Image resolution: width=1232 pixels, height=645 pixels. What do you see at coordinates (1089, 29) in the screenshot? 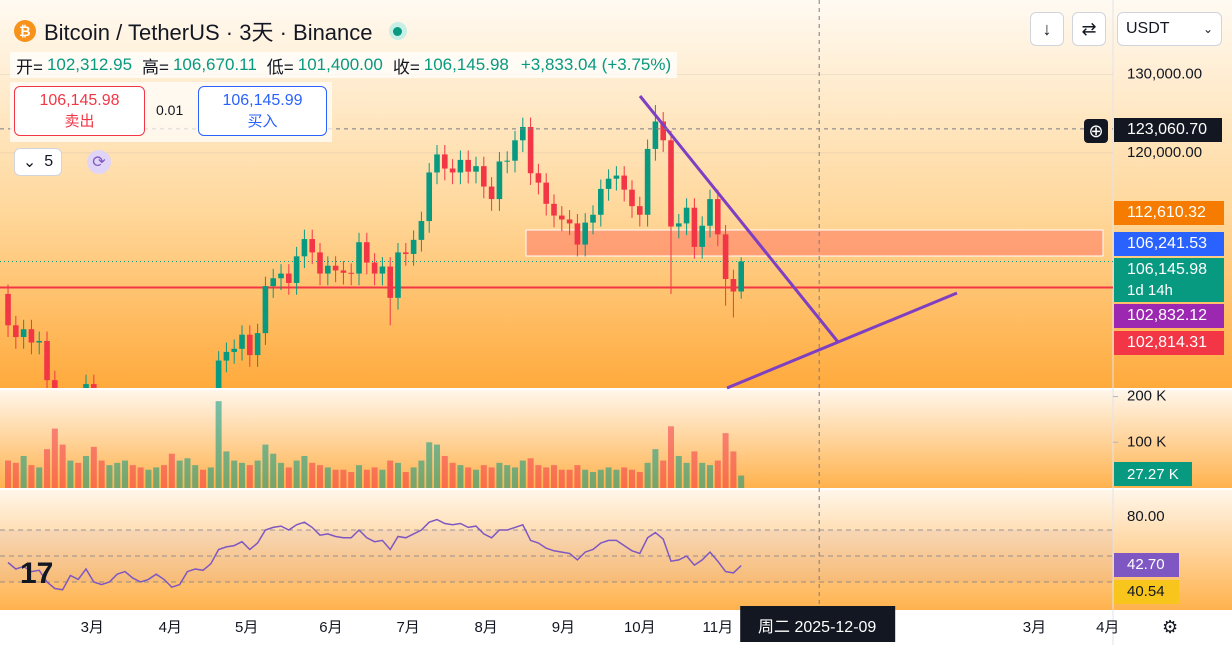
I see `swap-button: ⇄` at bounding box center [1089, 29].